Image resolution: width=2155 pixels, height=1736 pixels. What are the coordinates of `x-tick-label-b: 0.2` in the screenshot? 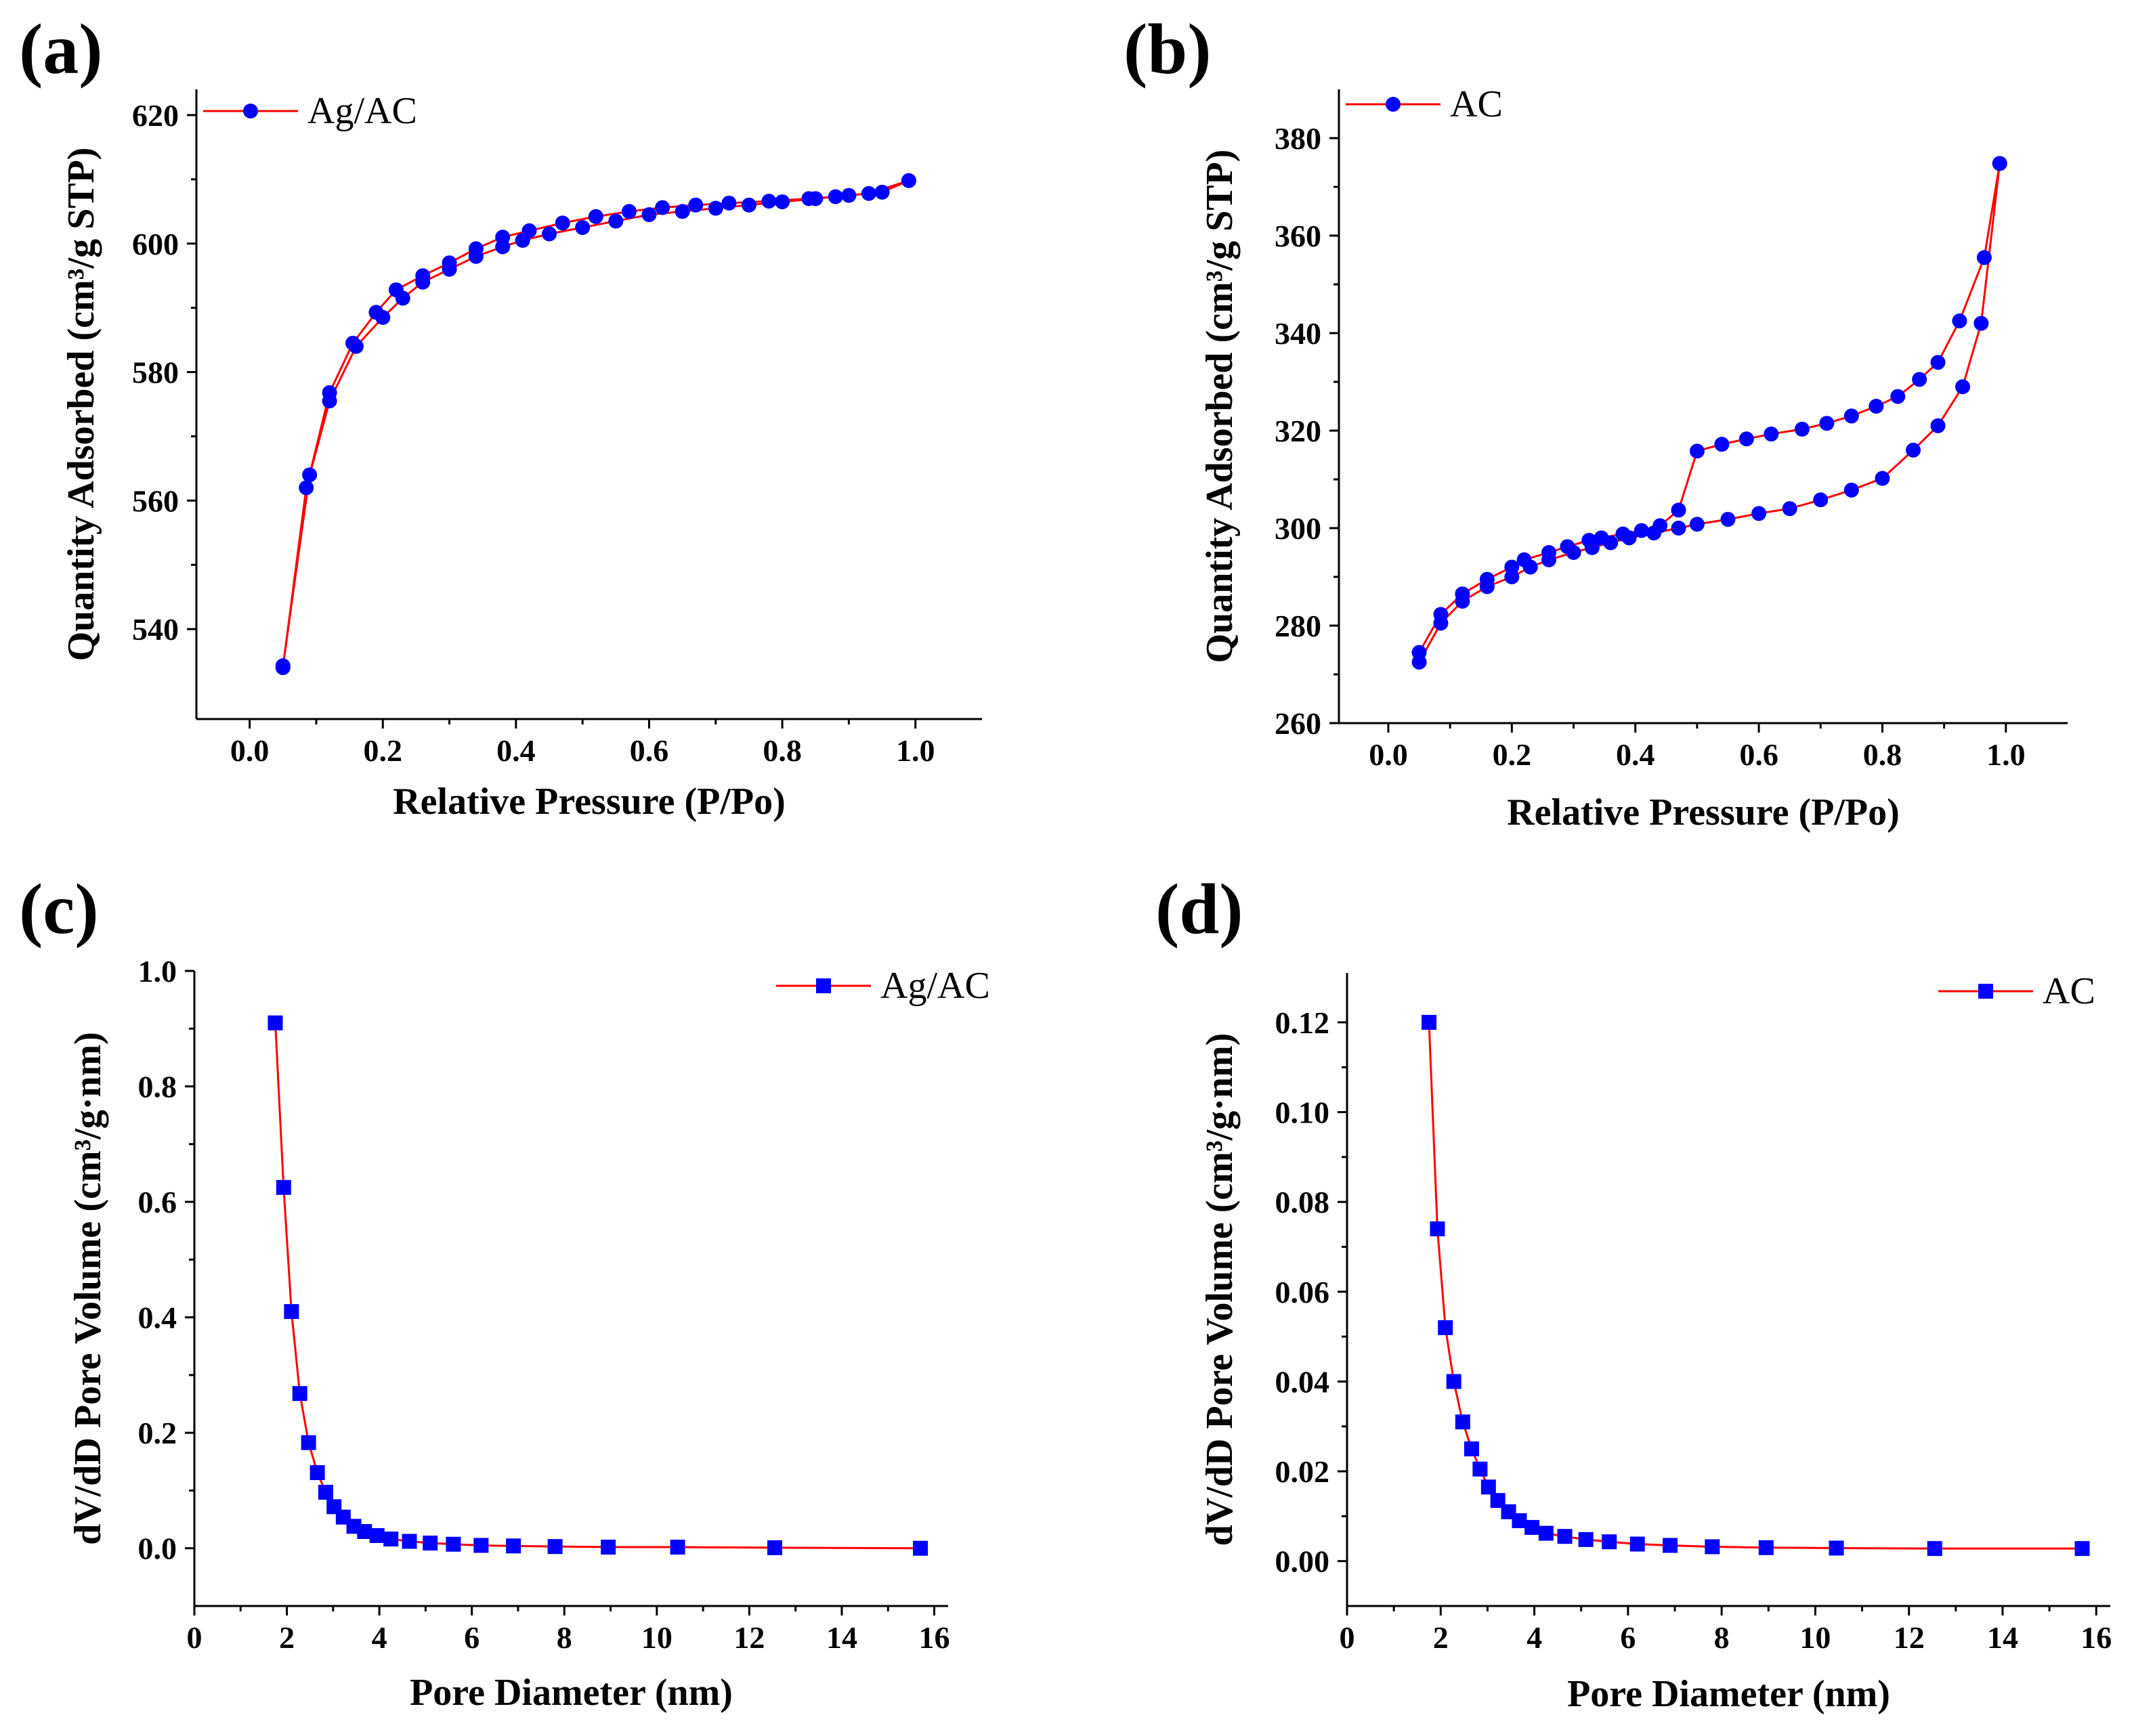 It's located at (1512, 754).